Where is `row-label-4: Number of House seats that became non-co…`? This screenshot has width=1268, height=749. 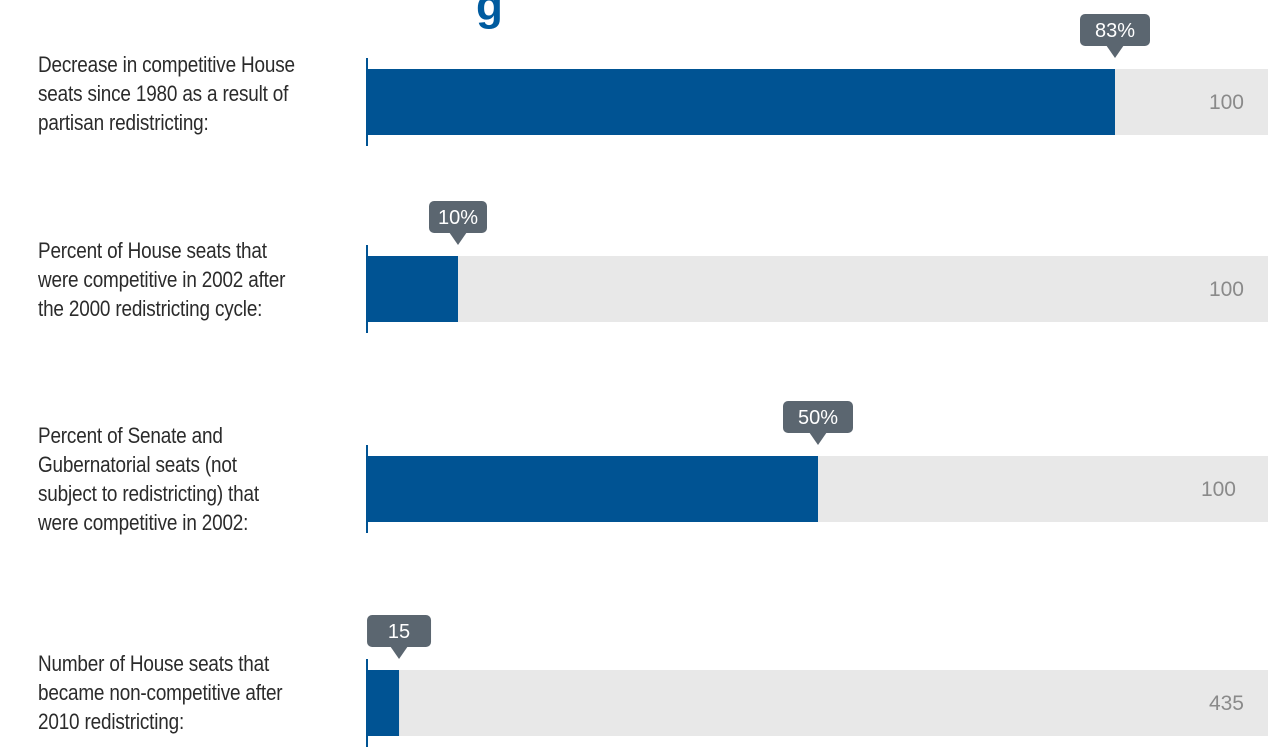 row-label-4: Number of House seats that became non-co… is located at coordinates (160, 692).